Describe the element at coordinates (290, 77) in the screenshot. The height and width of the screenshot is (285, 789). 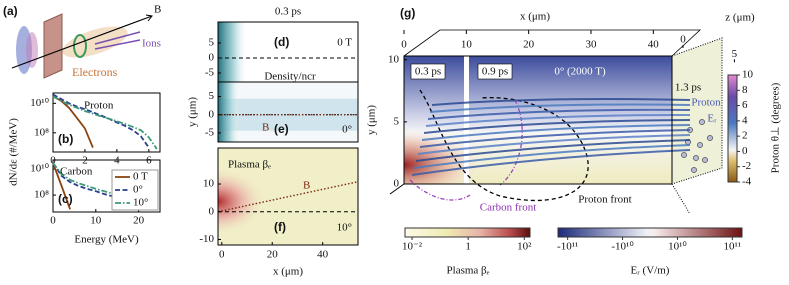
I see `colorbar-label: Density/ncr` at that location.